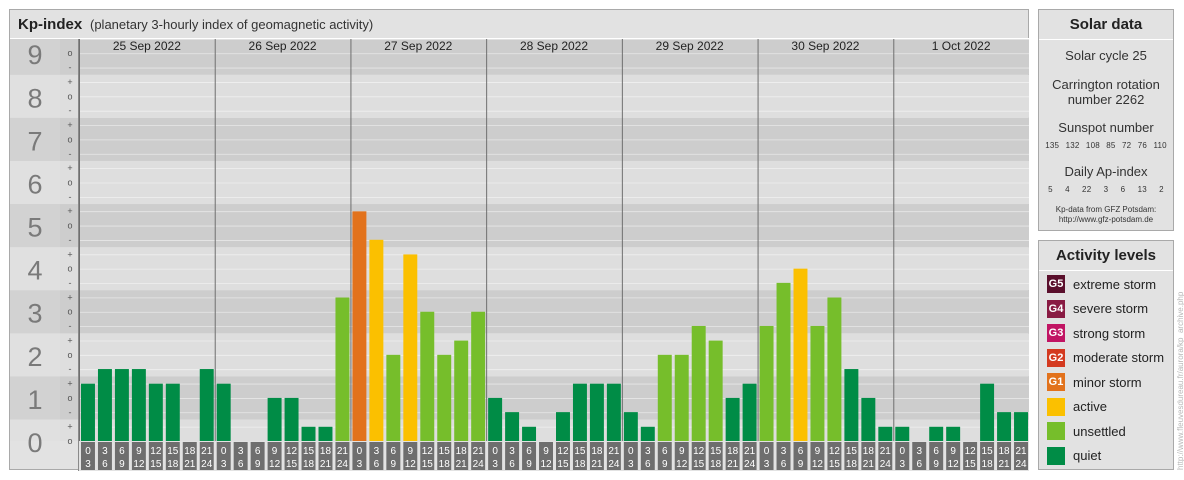 The width and height of the screenshot is (1184, 480). Describe the element at coordinates (1160, 145) in the screenshot. I see `sunspot-value: 110` at that location.